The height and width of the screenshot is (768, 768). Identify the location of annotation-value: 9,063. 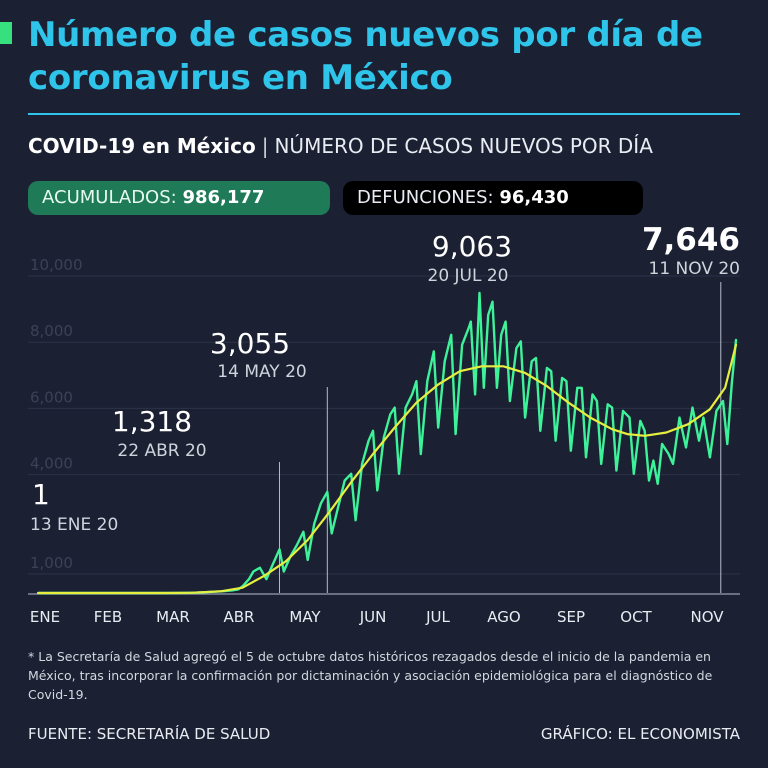
(472, 246).